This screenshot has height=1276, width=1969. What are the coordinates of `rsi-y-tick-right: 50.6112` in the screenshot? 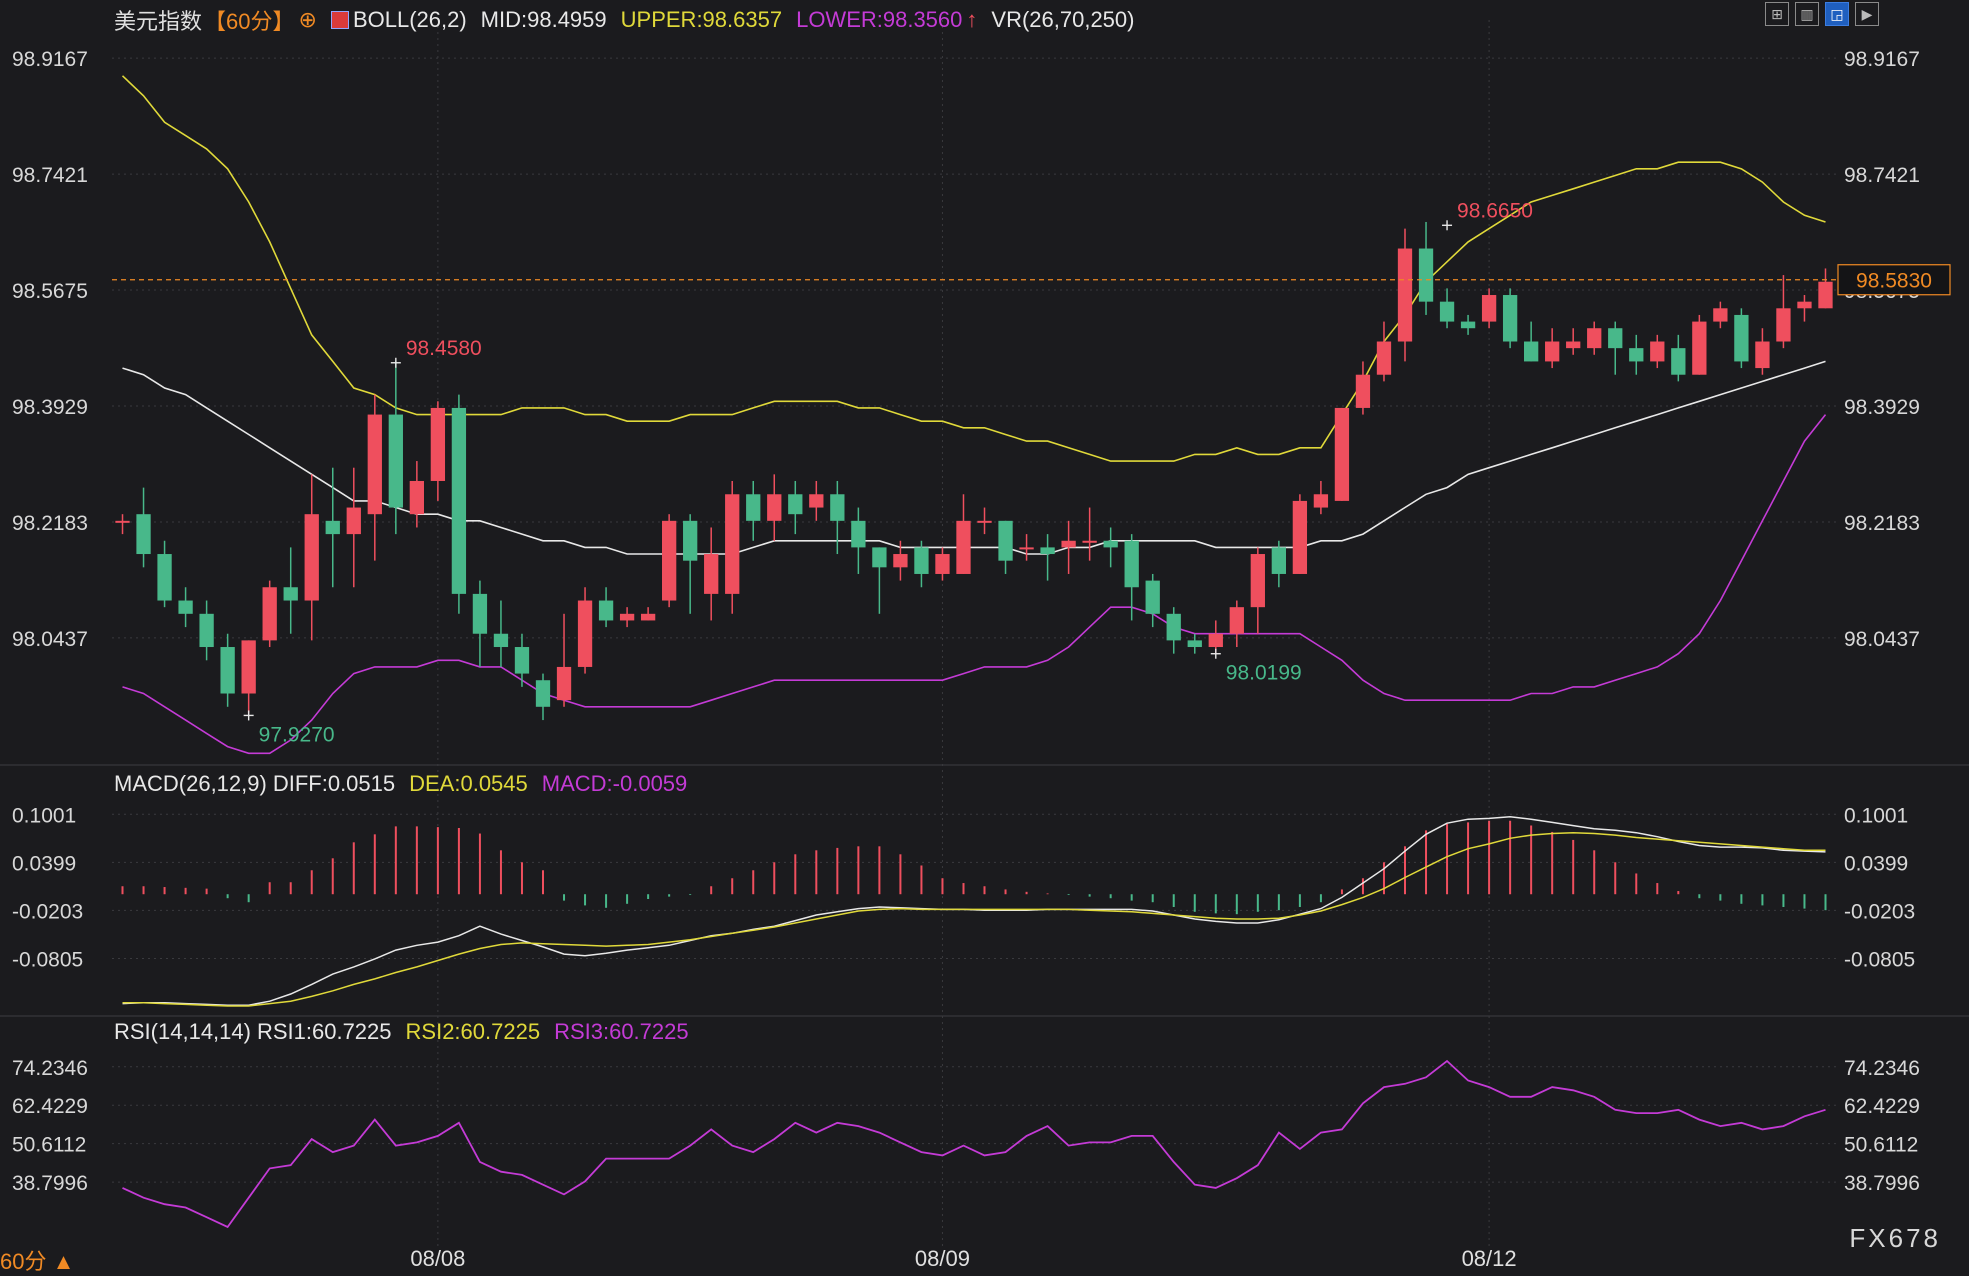 It's located at (1881, 1145).